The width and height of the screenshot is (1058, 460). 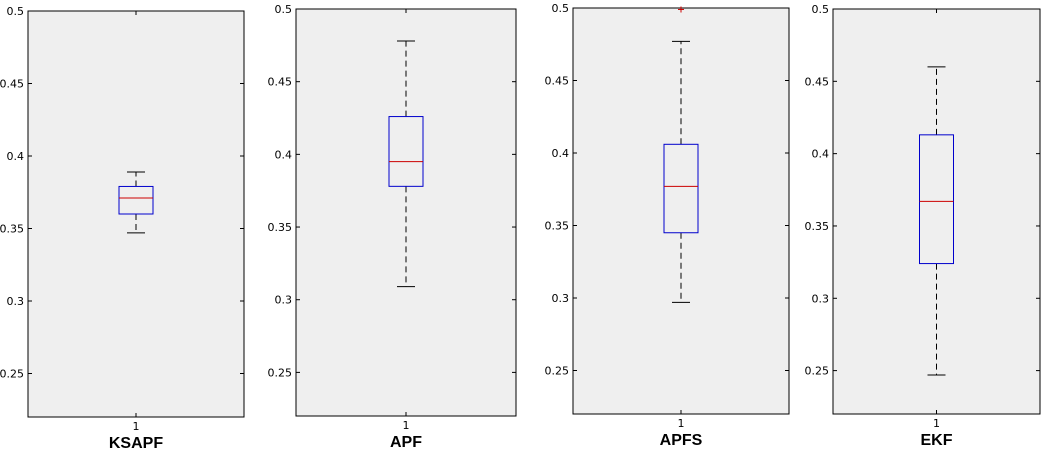 I want to click on apfs-ytick-label: 0.4, so click(x=561, y=153).